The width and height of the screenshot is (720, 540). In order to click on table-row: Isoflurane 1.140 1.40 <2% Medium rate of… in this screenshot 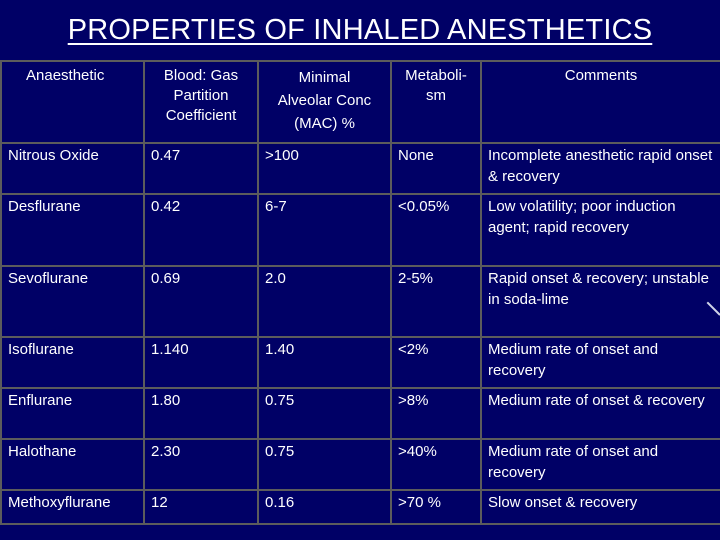, I will do `click(360, 362)`.